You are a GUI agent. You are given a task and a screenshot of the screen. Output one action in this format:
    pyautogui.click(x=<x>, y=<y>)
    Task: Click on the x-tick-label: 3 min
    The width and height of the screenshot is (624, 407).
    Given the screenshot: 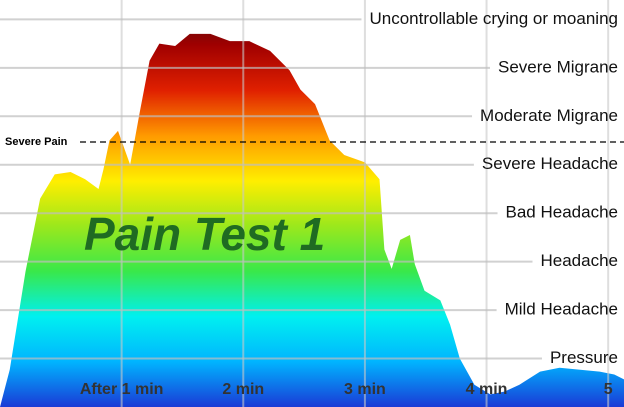 What is the action you would take?
    pyautogui.click(x=365, y=389)
    